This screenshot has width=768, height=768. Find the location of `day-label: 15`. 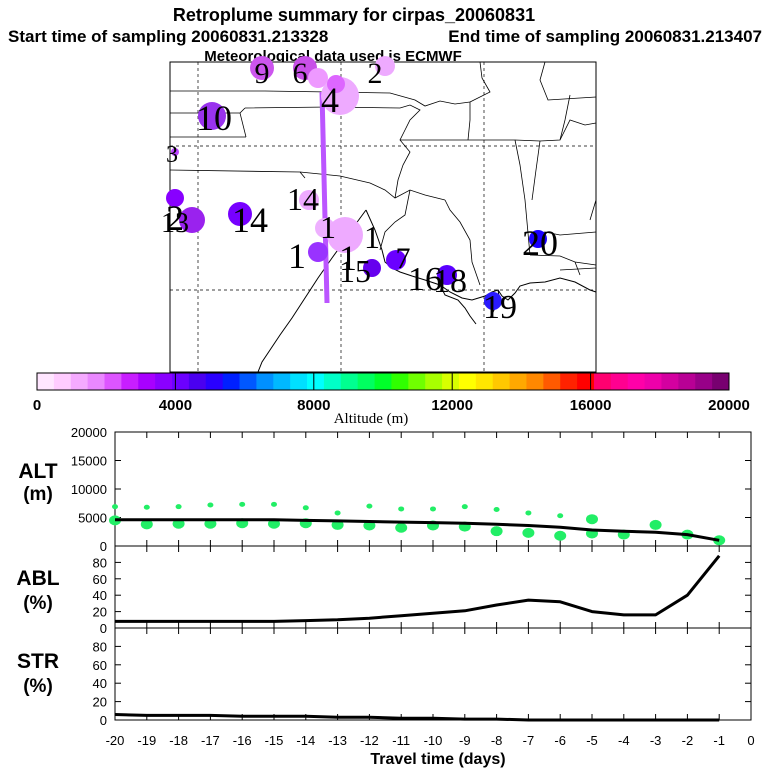

day-label: 15 is located at coordinates (355, 271).